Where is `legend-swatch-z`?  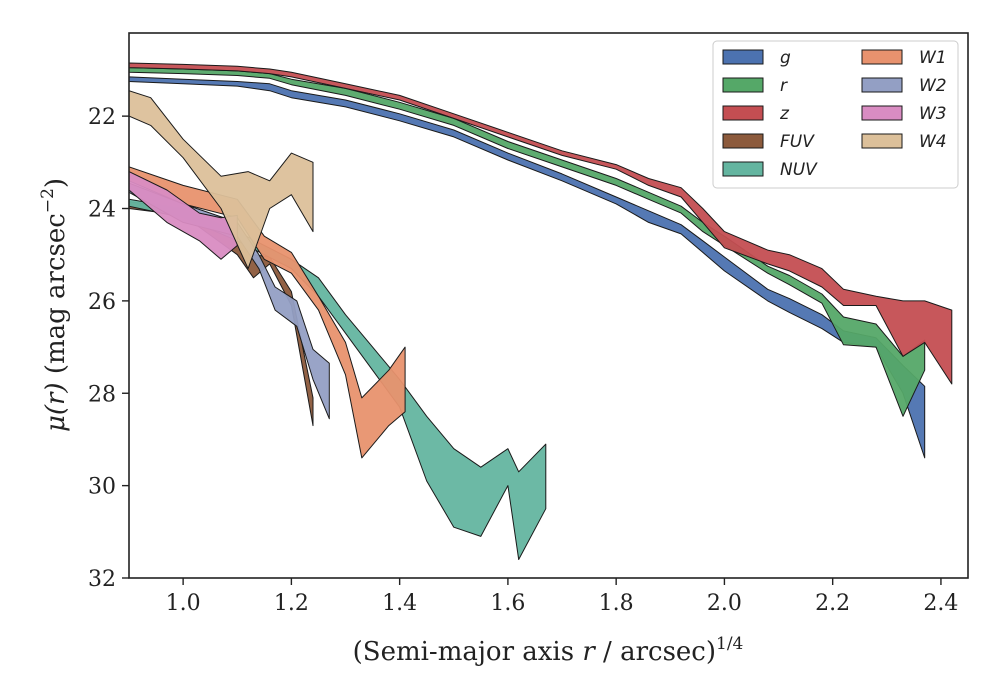
legend-swatch-z is located at coordinates (743, 113).